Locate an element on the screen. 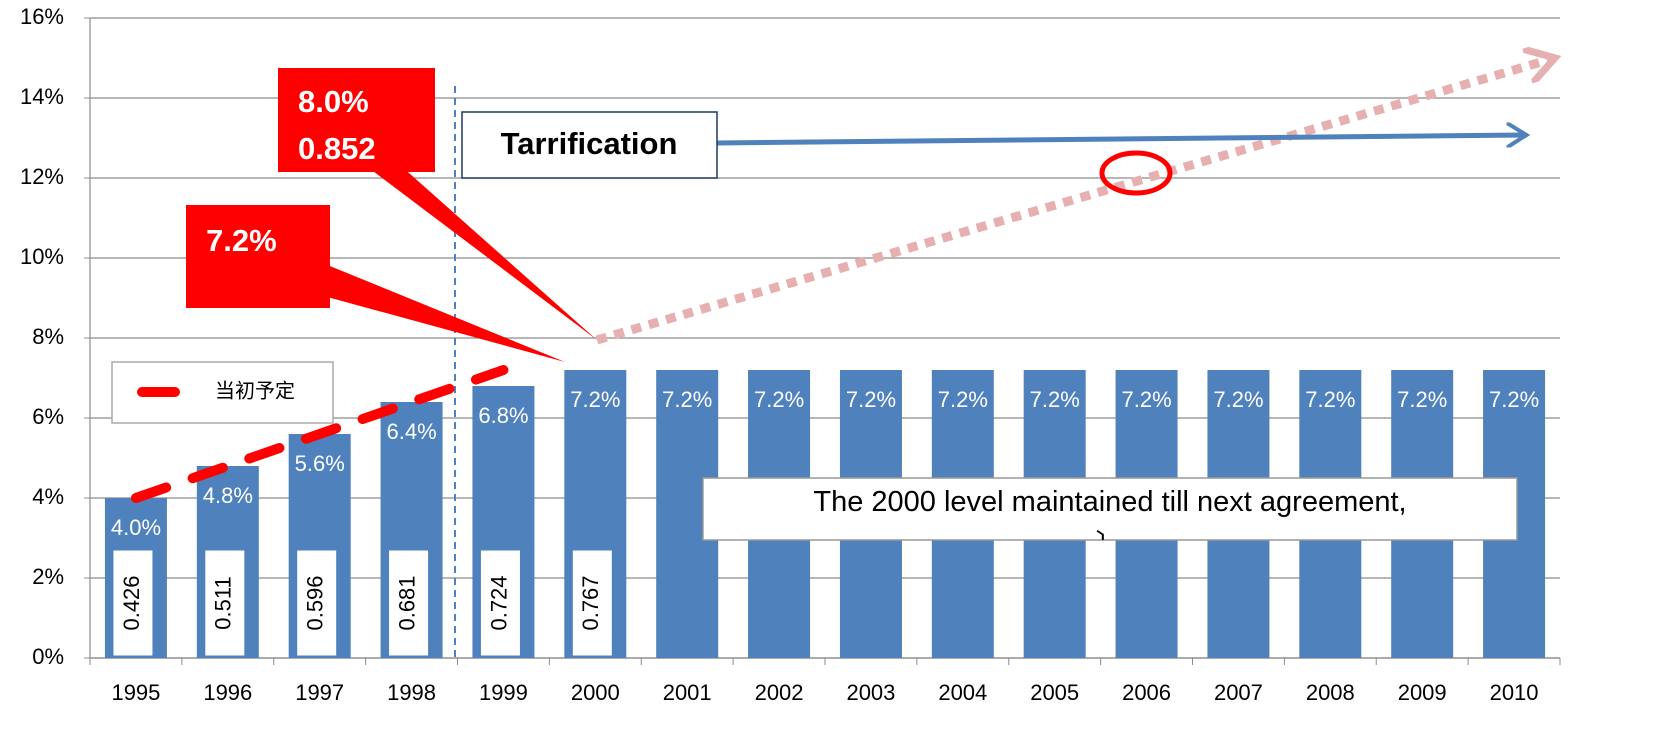  x-tick-label: 2006 is located at coordinates (1146, 692).